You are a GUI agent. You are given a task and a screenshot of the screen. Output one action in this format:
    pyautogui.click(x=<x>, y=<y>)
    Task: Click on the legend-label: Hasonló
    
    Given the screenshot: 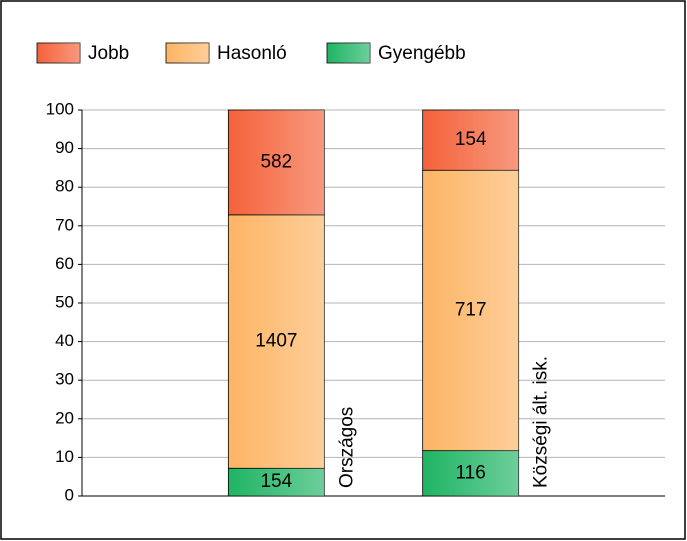 What is the action you would take?
    pyautogui.click(x=252, y=53)
    